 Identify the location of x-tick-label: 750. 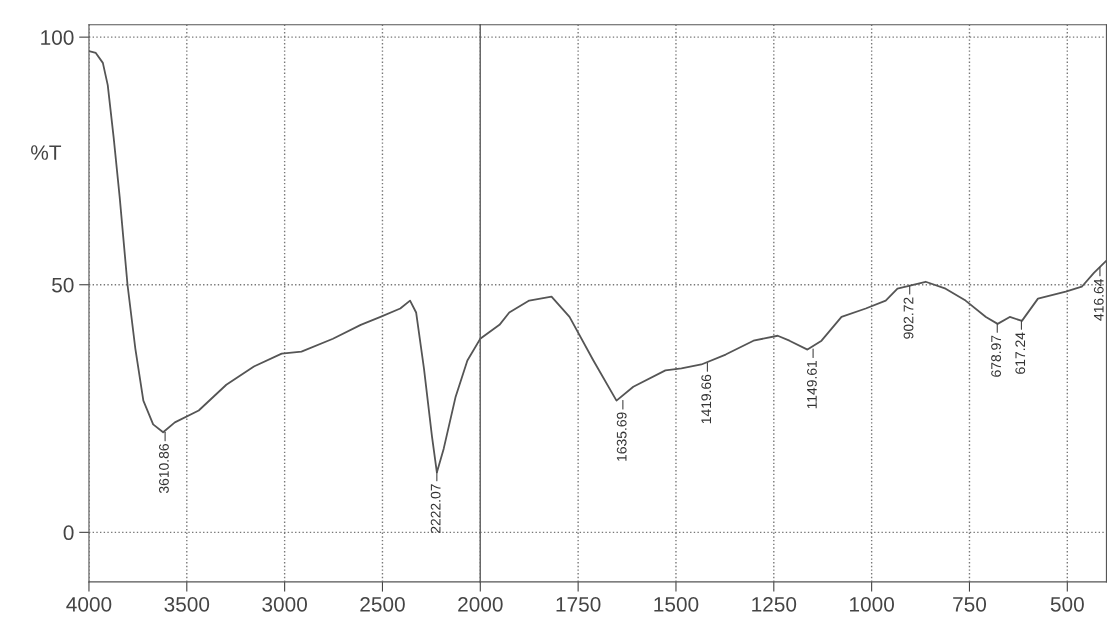
(970, 604).